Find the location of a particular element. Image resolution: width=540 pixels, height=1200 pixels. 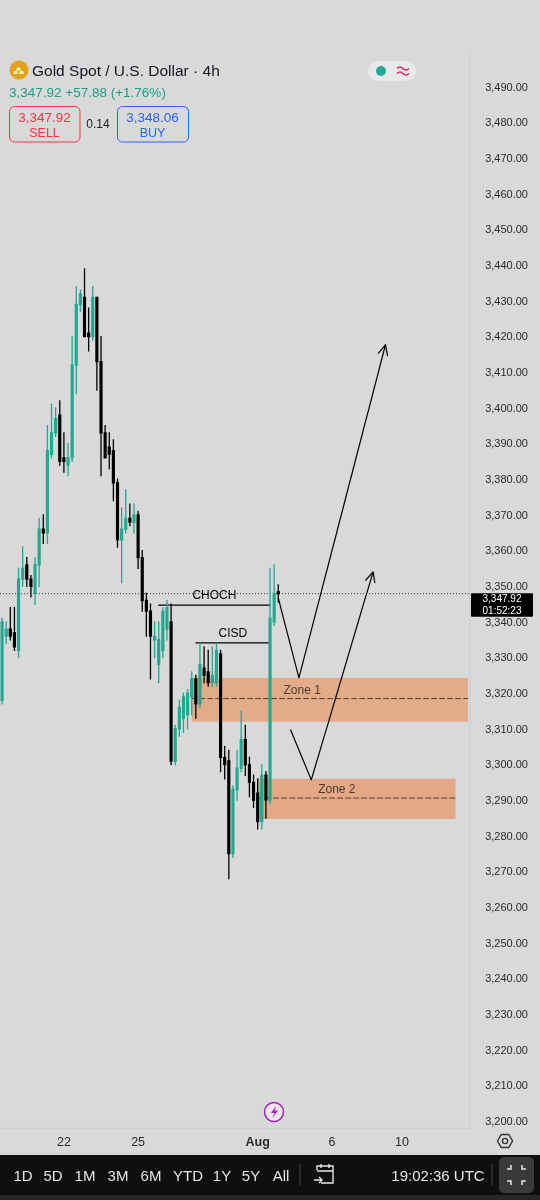

annotation: 0.14 is located at coordinates (98, 123).